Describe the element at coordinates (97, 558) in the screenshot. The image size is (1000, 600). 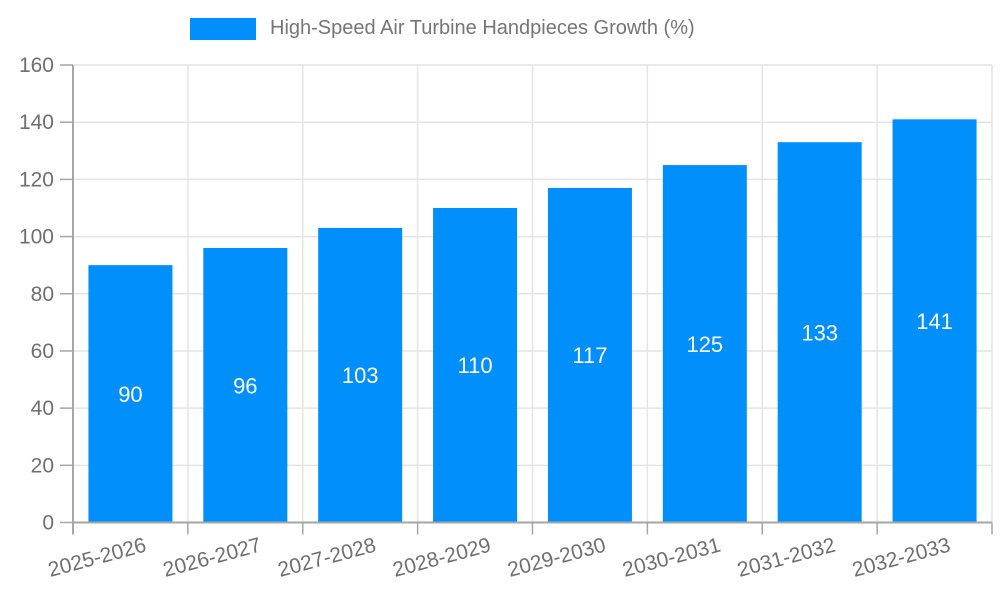
I see `x-axis-label: 2025-2026` at that location.